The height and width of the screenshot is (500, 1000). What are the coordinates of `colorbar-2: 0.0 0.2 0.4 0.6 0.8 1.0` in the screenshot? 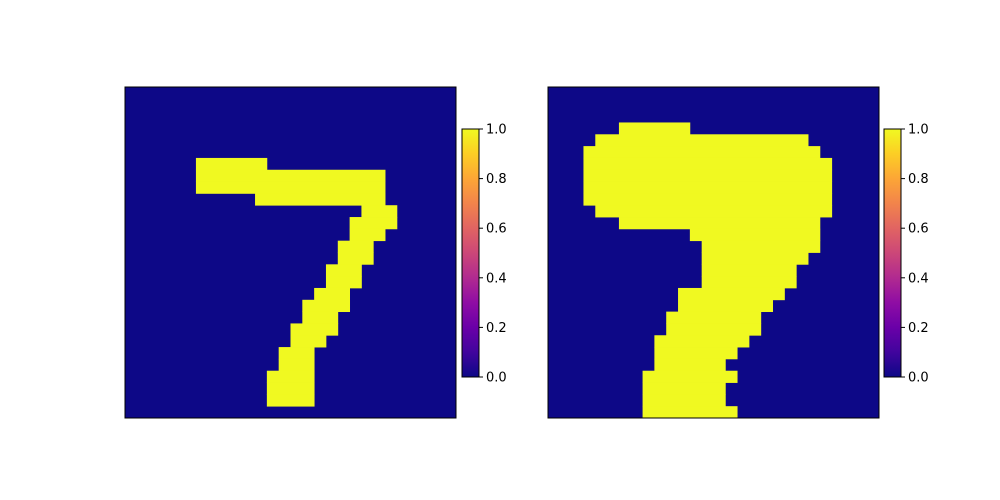 It's located at (906, 254).